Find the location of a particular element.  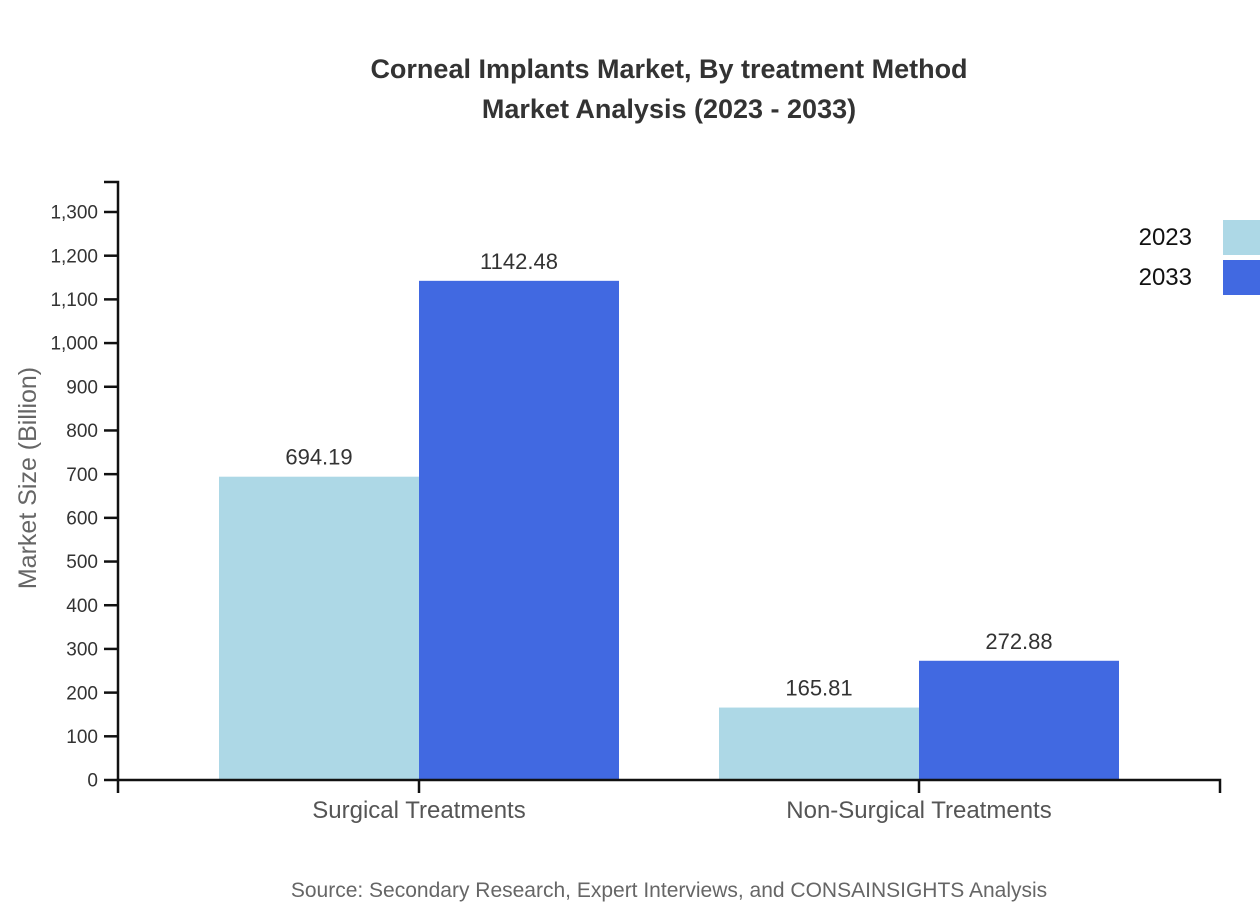

legend-swatch-2033 is located at coordinates (1241, 277).